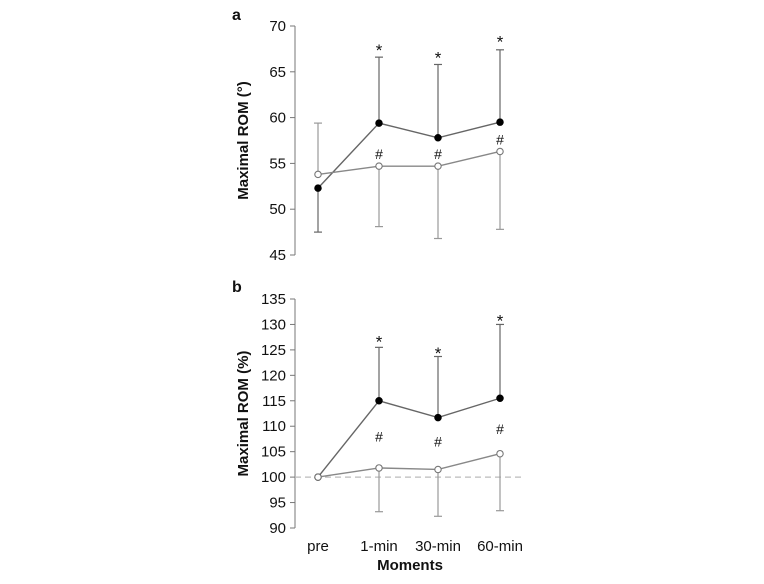 The width and height of the screenshot is (764, 584). What do you see at coordinates (277, 26) in the screenshot?
I see `y-tick-label: 70` at bounding box center [277, 26].